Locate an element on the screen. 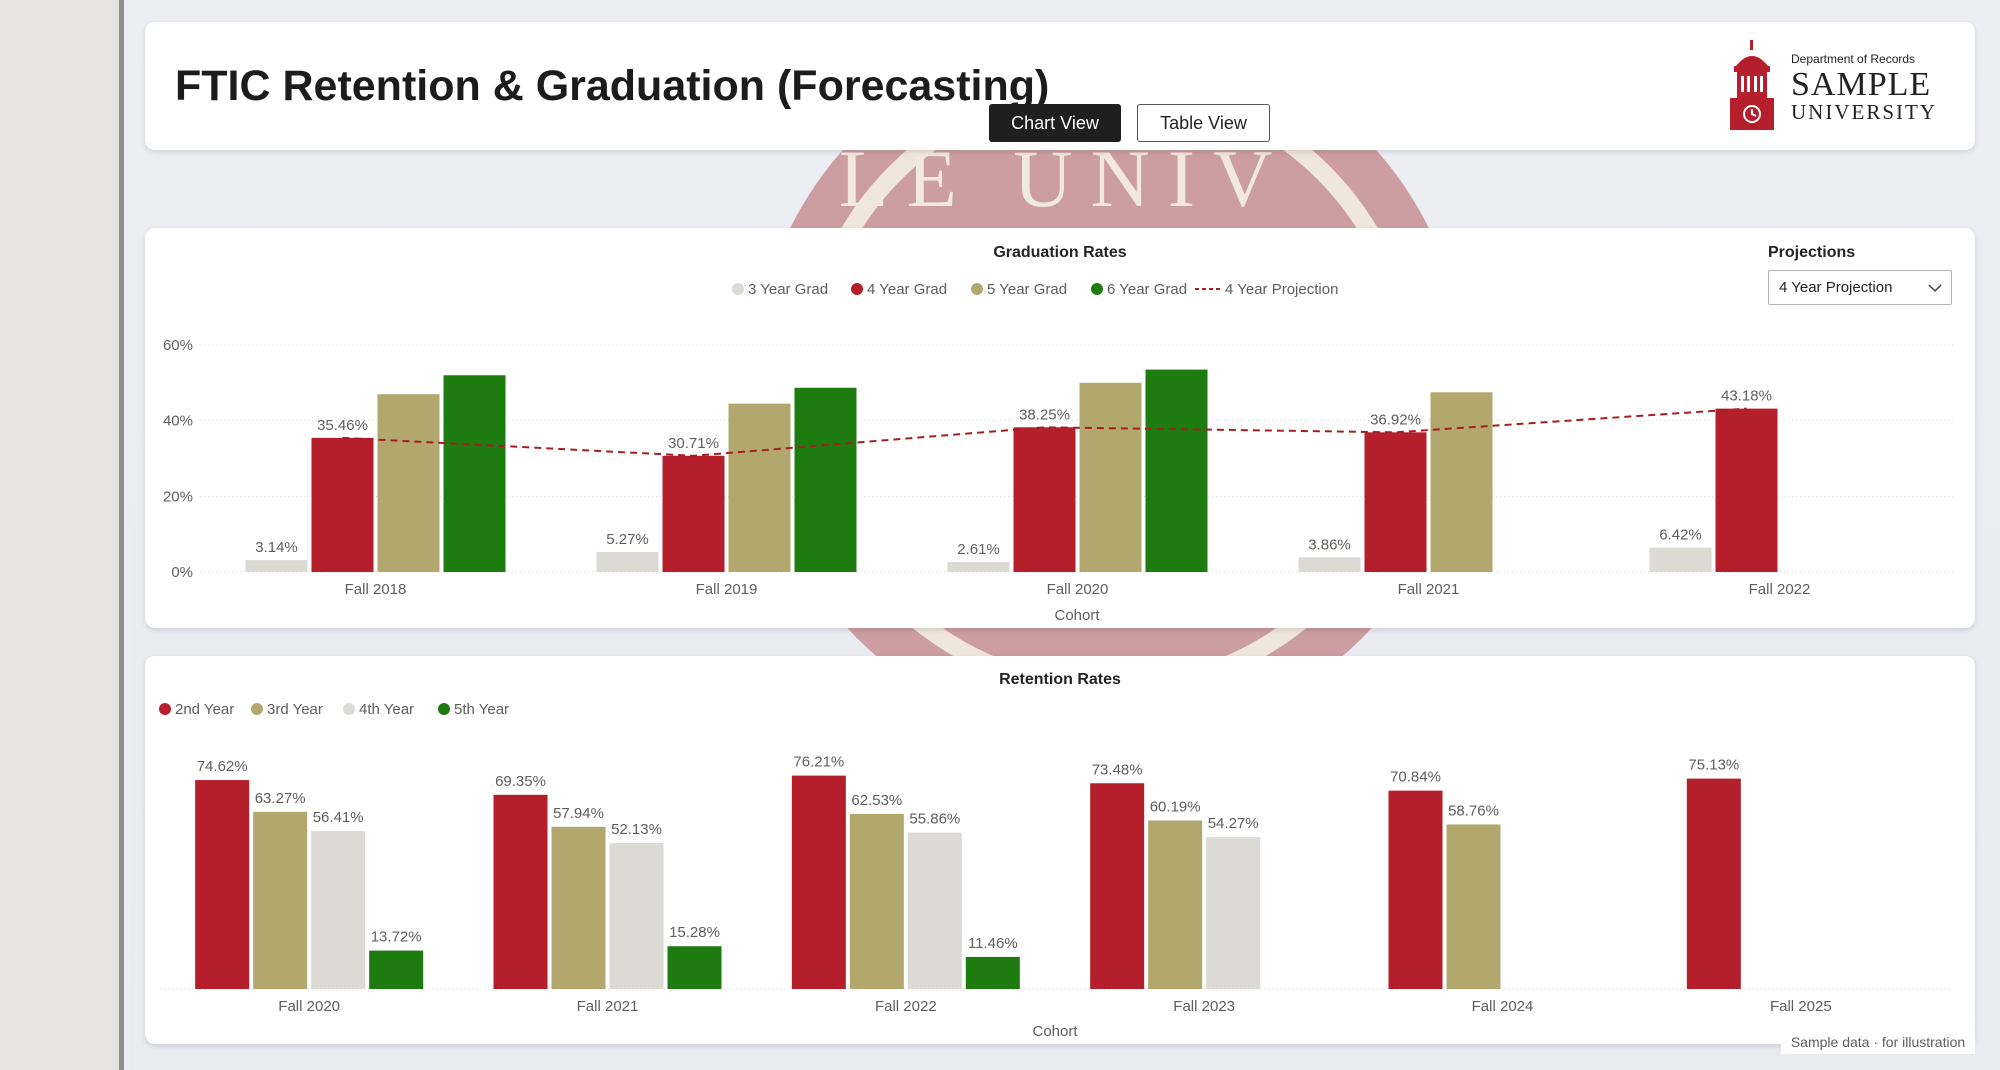 Image resolution: width=2000 pixels, height=1070 pixels. projections-dropdown: 4 Year Projection is located at coordinates (1860, 287).